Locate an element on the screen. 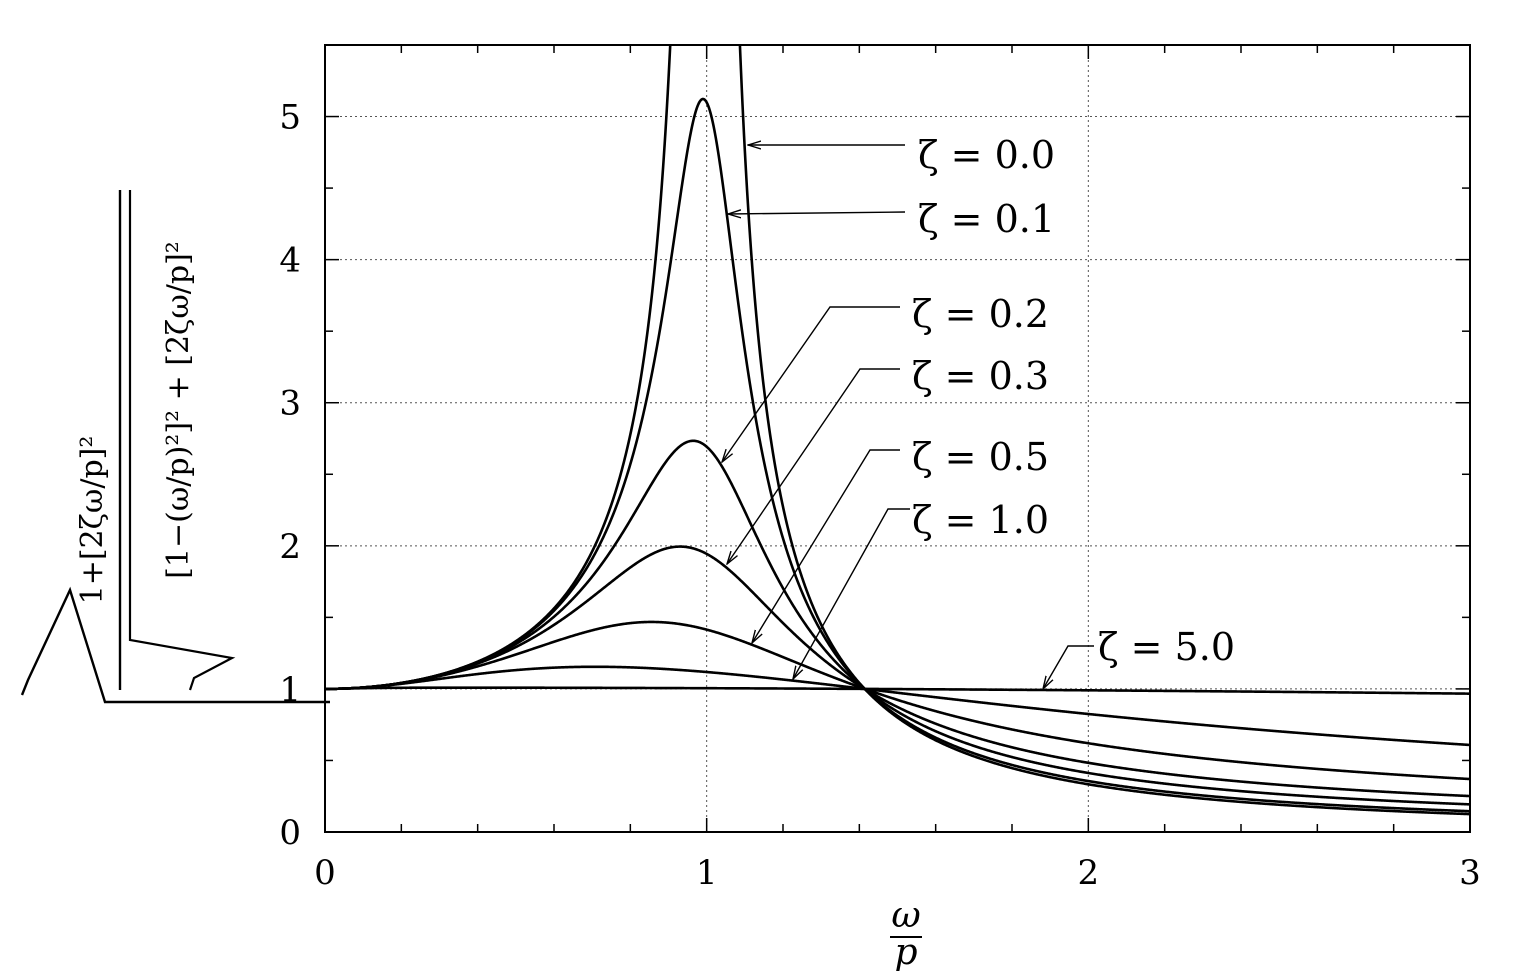  annotation-label-zeta-1: ζ = 1.0 is located at coordinates (980, 520).